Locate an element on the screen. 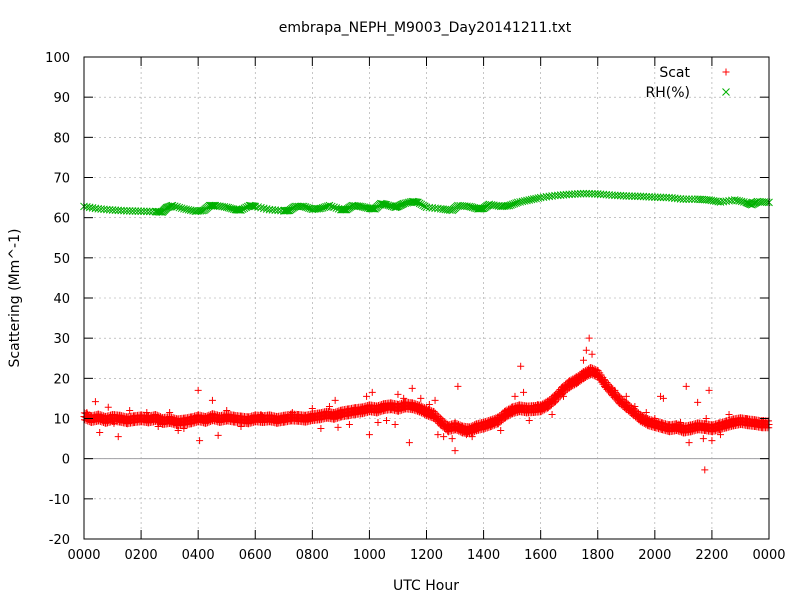 The height and width of the screenshot is (600, 800). legend-label-scat: Scat is located at coordinates (674, 73).